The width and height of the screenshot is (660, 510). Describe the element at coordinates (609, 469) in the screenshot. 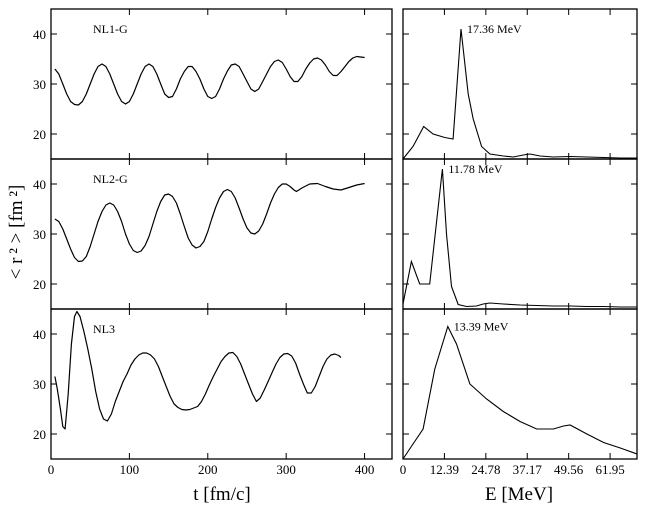

I see `x-tick-label-energy: 61.95` at that location.